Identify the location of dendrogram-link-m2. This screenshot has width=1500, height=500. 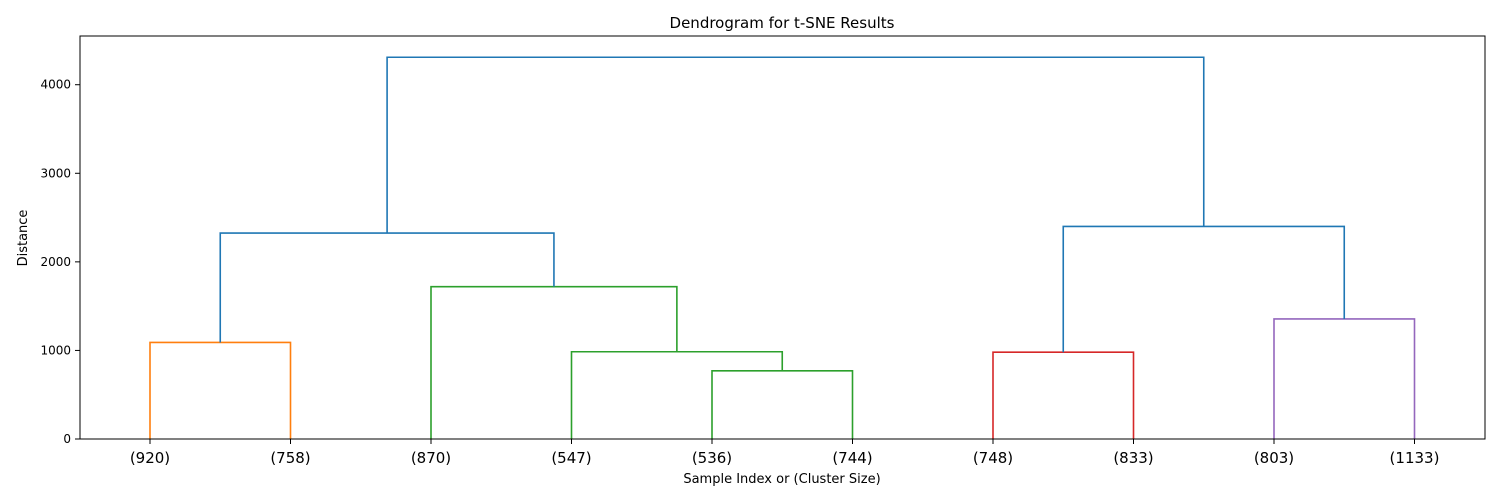
(782, 404).